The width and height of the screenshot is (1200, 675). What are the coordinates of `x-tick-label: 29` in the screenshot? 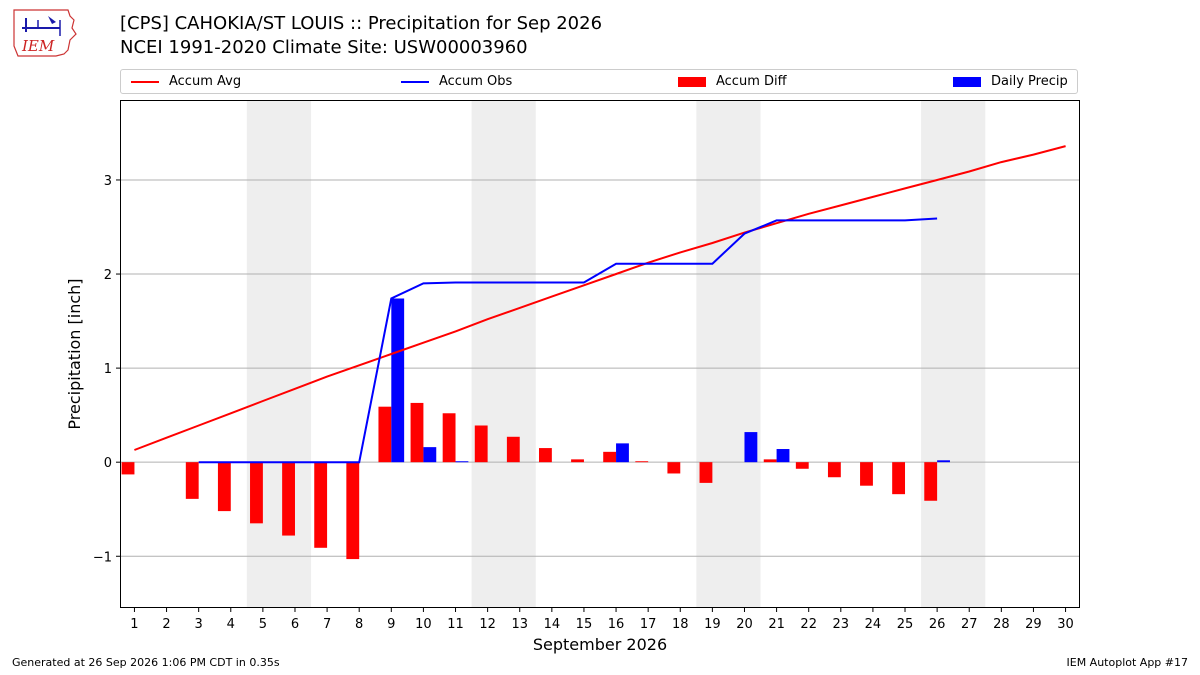 It's located at (1033, 624).